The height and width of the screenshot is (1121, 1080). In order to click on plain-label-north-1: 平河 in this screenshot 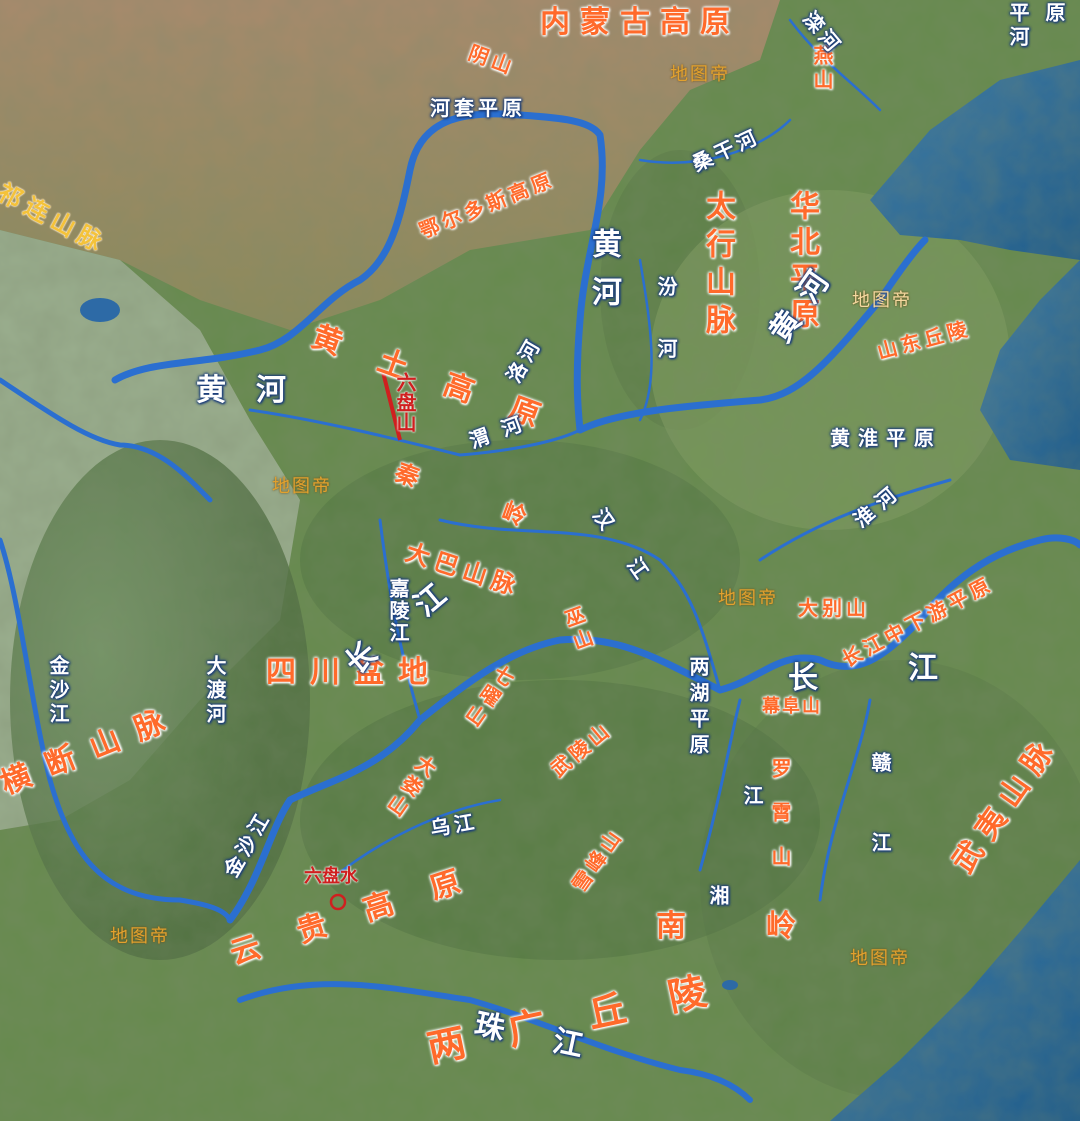, I will do `click(1018, 26)`.